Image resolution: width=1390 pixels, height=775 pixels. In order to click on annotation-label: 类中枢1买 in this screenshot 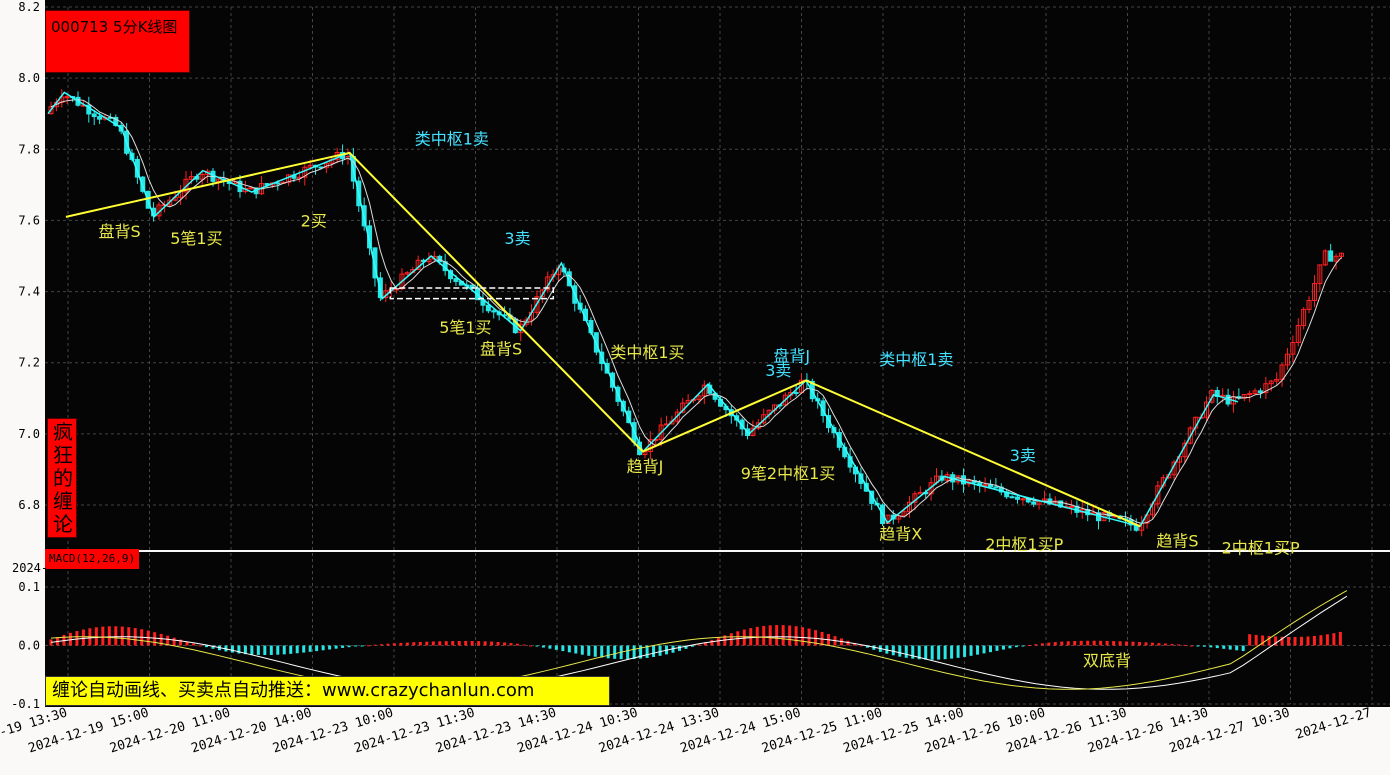, I will do `click(647, 352)`.